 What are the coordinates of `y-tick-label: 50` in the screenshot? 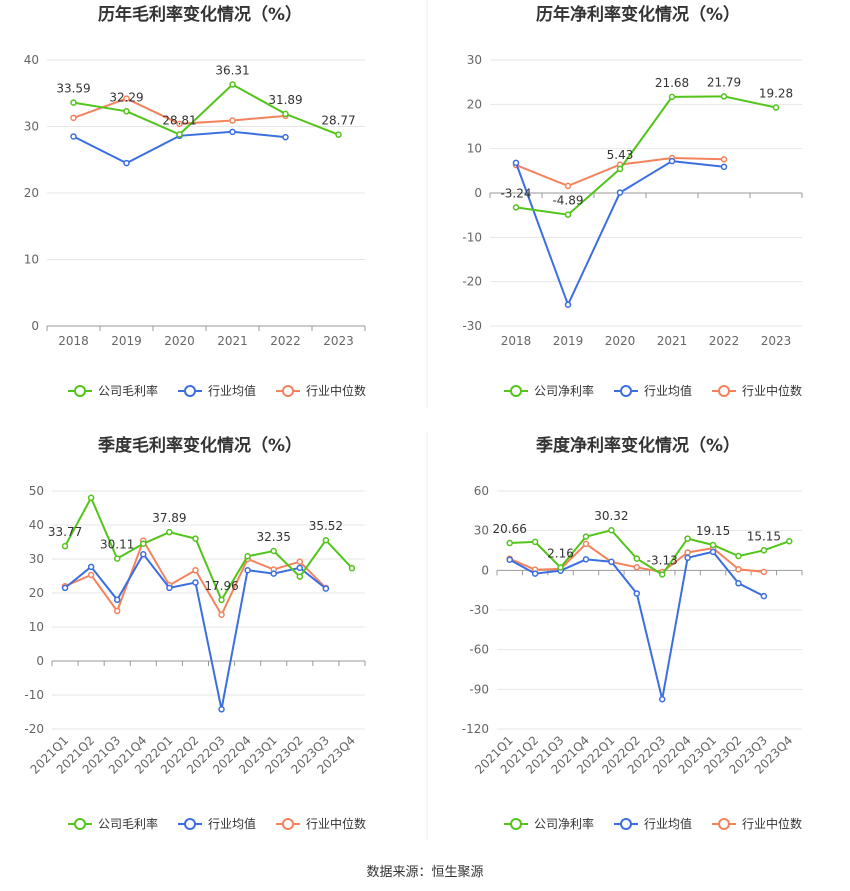 It's located at (36, 491).